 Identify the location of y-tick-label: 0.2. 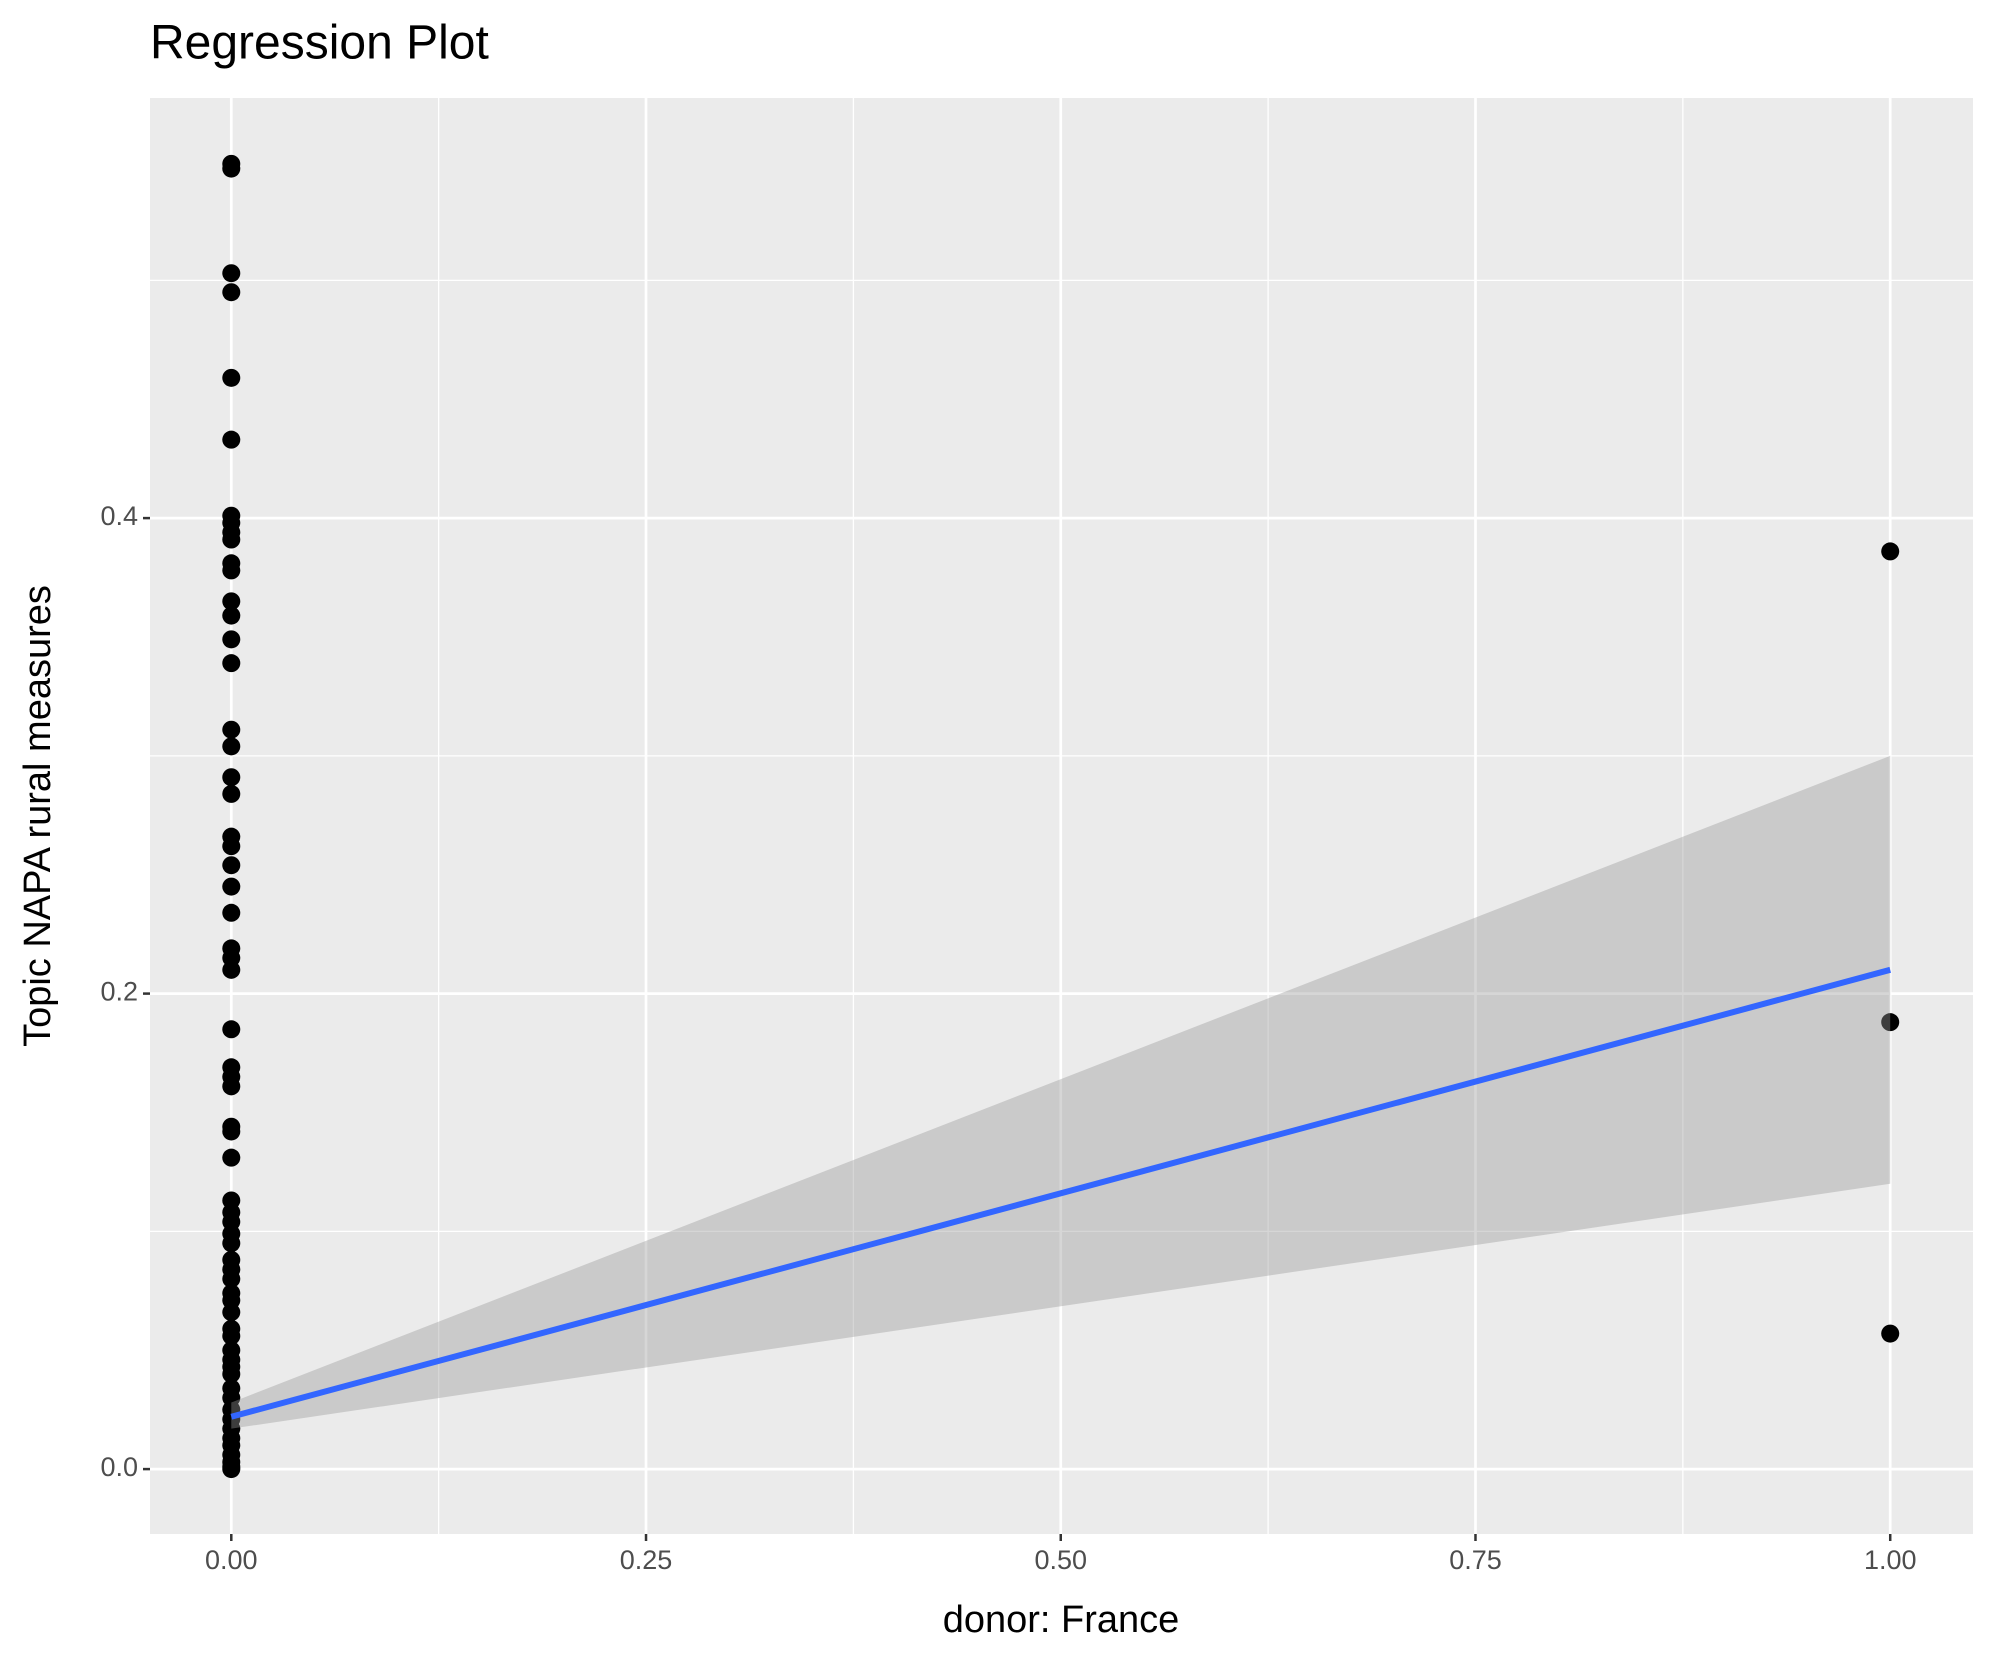
(119, 992).